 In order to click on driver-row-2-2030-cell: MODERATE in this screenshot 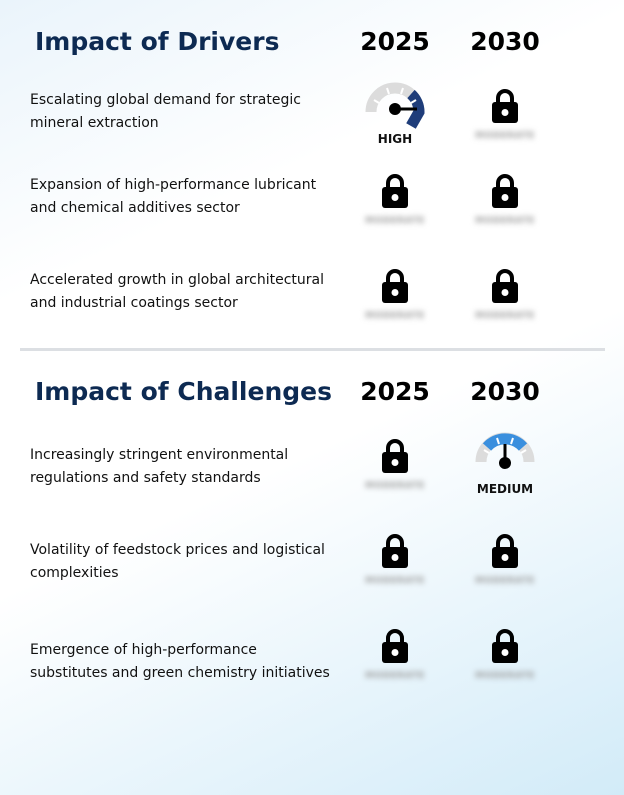, I will do `click(505, 212)`.